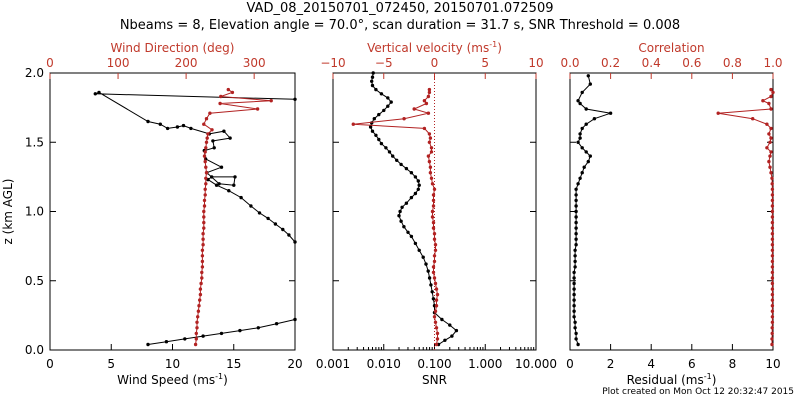 The image size is (800, 400). What do you see at coordinates (8, 212) in the screenshot?
I see `y-axis-label: z (km AGL)` at bounding box center [8, 212].